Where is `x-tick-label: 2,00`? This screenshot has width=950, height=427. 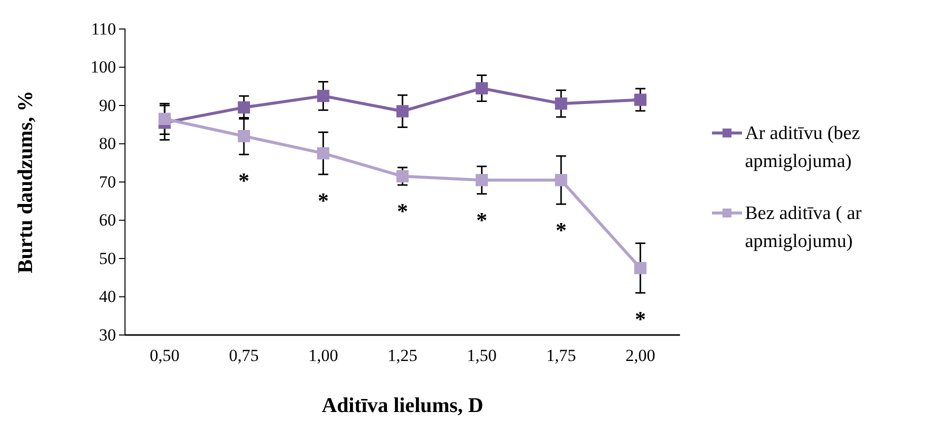 x-tick-label: 2,00 is located at coordinates (640, 356).